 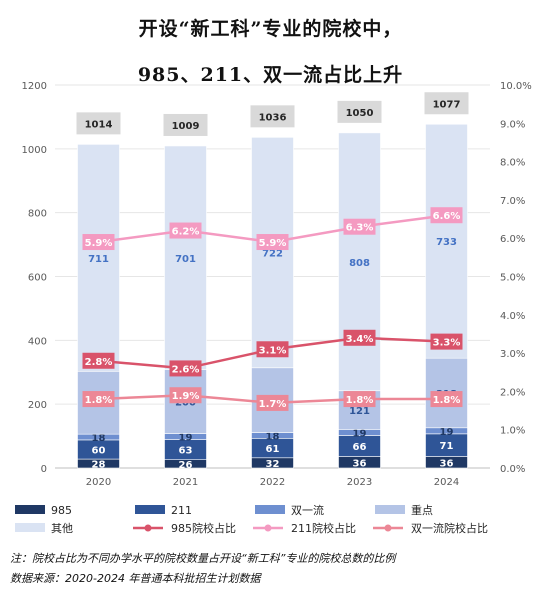 I want to click on chart-title-line-2: 985、211、双一流占比上升, so click(x=270, y=75).